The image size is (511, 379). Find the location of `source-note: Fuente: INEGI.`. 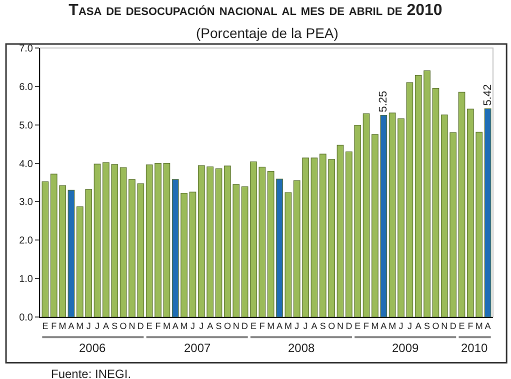

source-note: Fuente: INEGI. is located at coordinates (91, 373).